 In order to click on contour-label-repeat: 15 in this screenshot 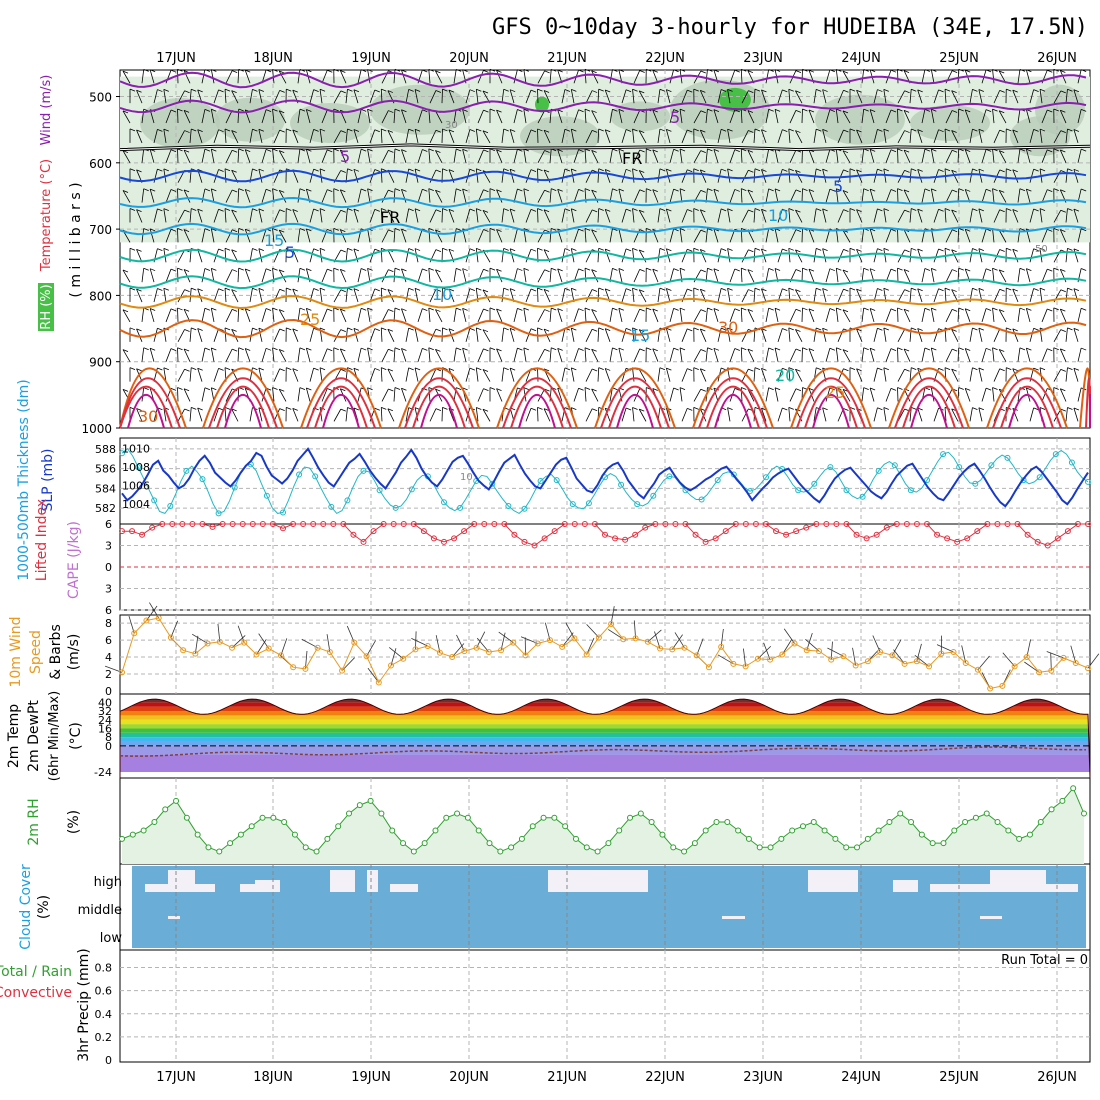, I will do `click(274, 240)`.